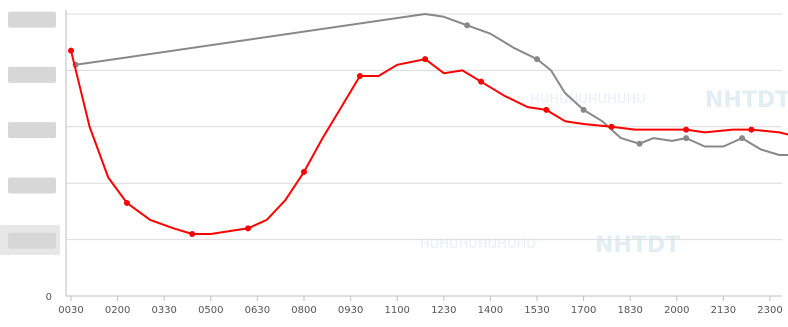 This screenshot has width=788, height=327. Describe the element at coordinates (490, 310) in the screenshot. I see `x-tick-label: 1400` at that location.